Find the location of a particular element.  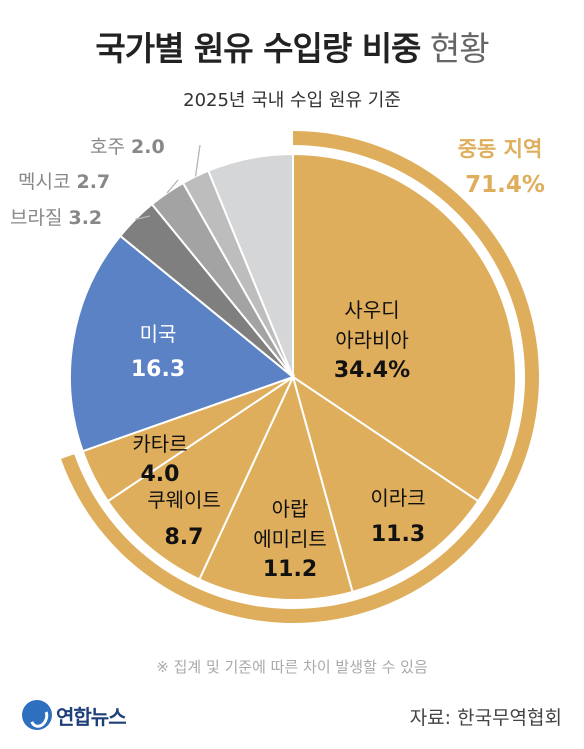

slice-value-1: 34.4% is located at coordinates (372, 370).